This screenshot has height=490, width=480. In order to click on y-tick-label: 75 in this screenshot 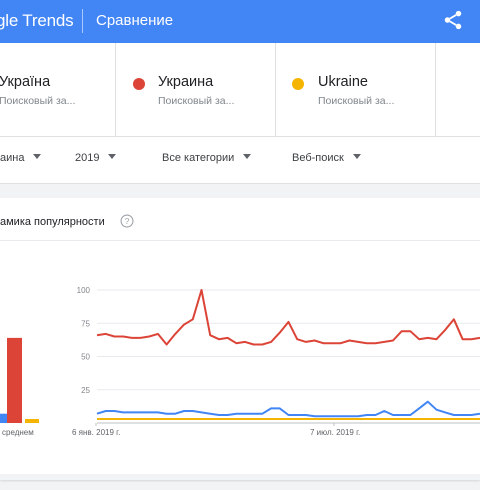, I will do `click(85, 323)`.